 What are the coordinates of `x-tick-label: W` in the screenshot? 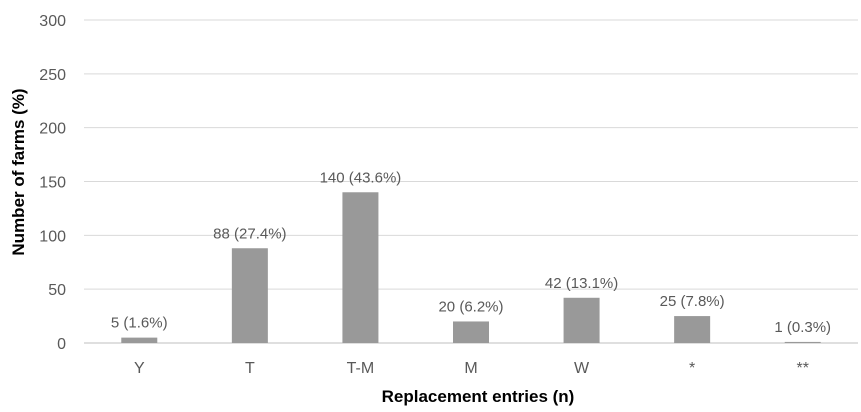 It's located at (582, 368).